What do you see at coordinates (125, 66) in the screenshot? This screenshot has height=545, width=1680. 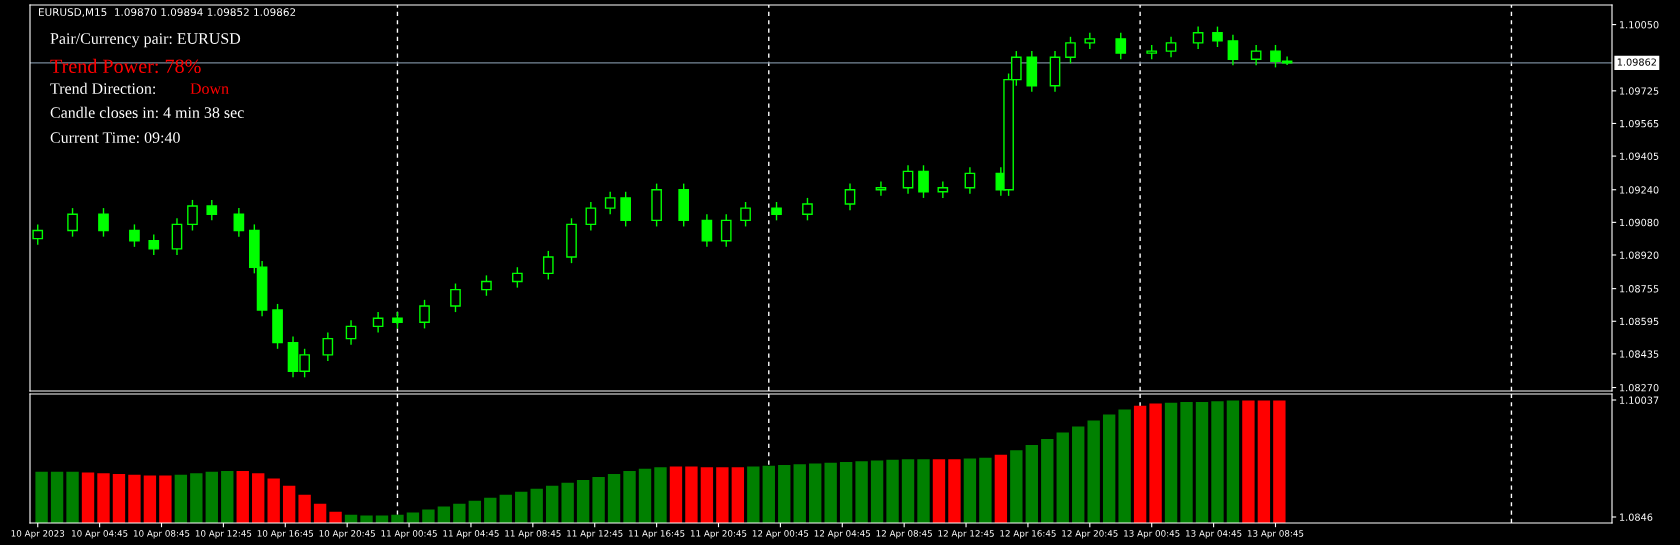 I see `annotation: Trend Power: 78%` at bounding box center [125, 66].